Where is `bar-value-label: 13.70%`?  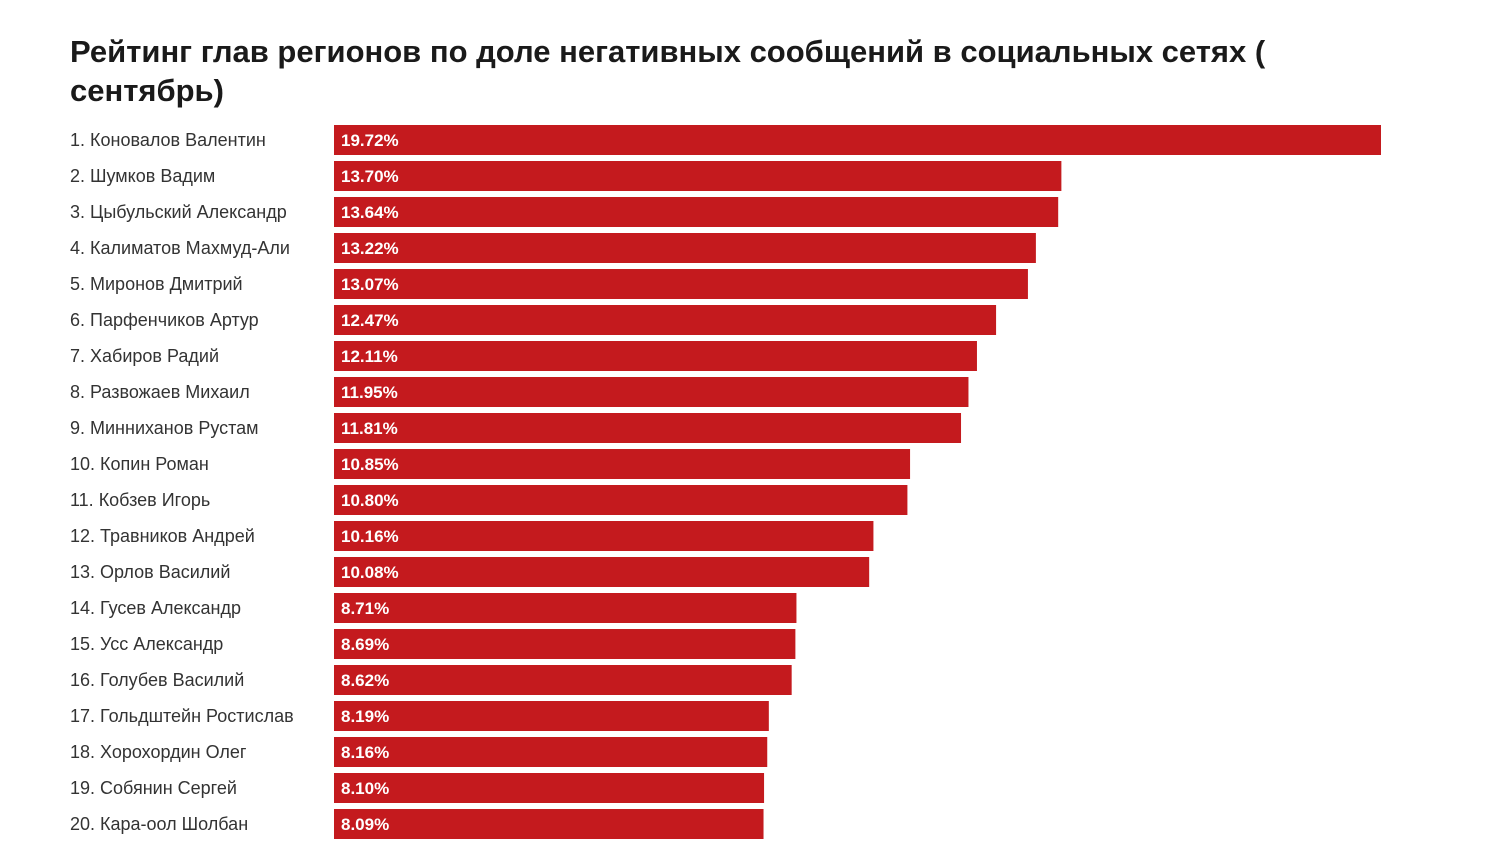 bar-value-label: 13.70% is located at coordinates (370, 176).